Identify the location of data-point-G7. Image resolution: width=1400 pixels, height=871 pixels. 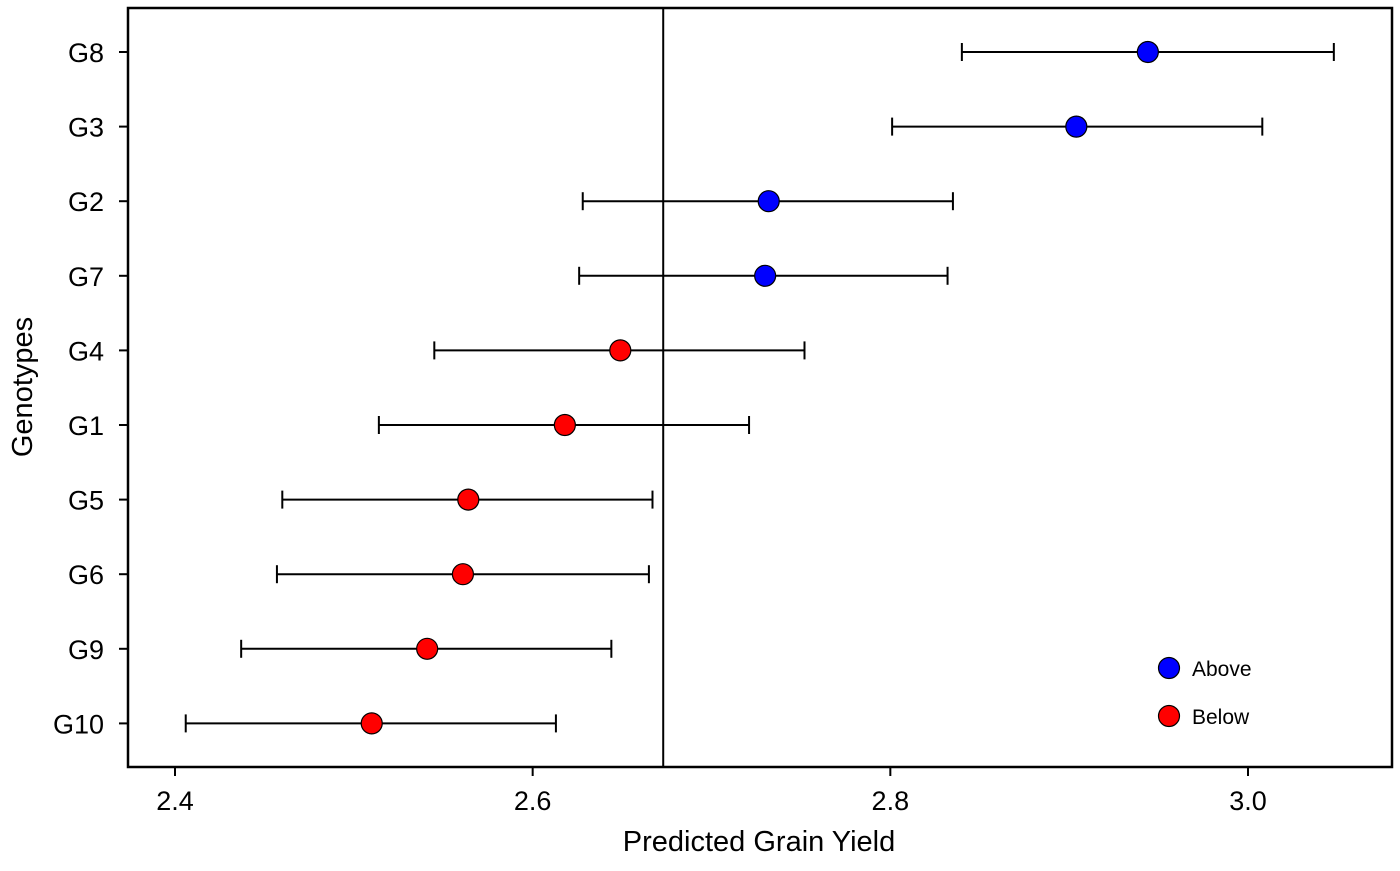
(765, 275).